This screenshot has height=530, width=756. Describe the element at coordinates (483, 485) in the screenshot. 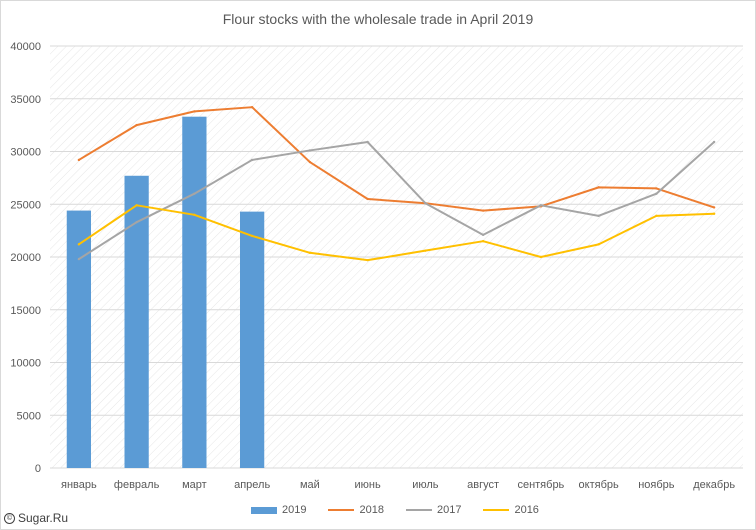

I see `x-tick-label: август` at that location.